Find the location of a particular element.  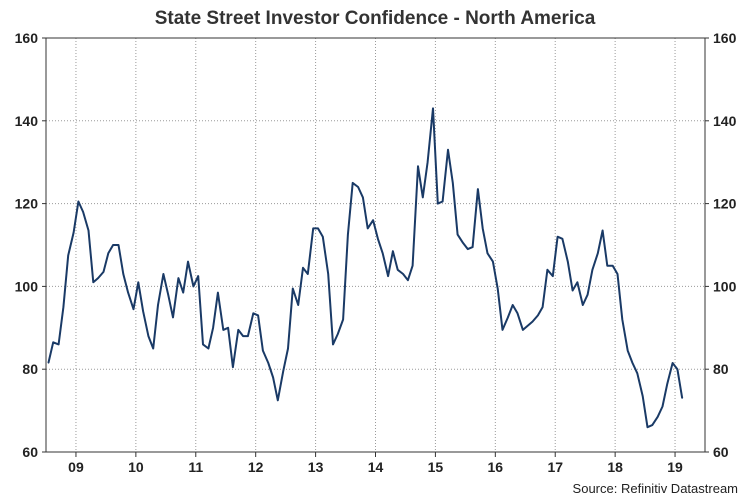

x-tick-label: 10 is located at coordinates (136, 467).